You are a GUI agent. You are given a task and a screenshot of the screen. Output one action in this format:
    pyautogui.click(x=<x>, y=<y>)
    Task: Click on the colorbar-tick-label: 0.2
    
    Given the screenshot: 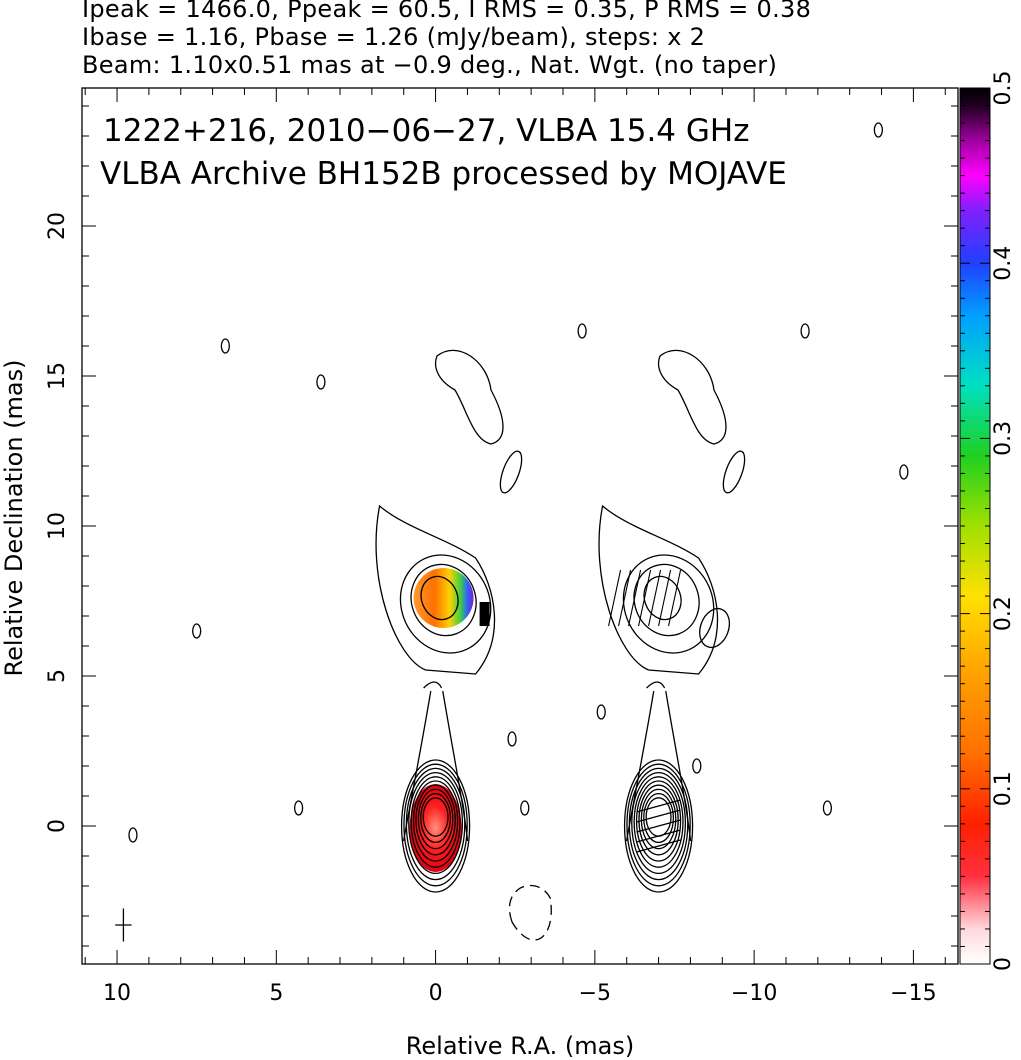 What is the action you would take?
    pyautogui.click(x=1003, y=613)
    